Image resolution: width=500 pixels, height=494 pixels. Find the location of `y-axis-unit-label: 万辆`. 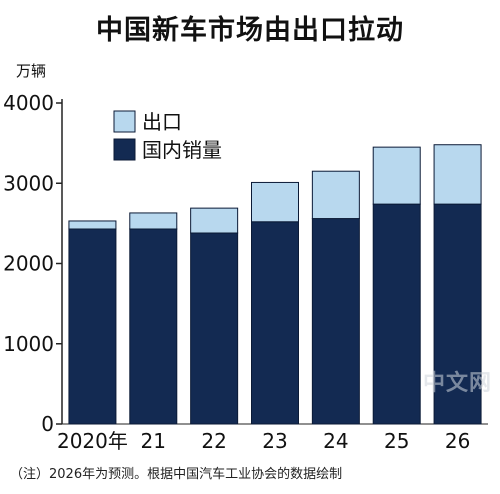

y-axis-unit-label: 万辆 is located at coordinates (31, 71).